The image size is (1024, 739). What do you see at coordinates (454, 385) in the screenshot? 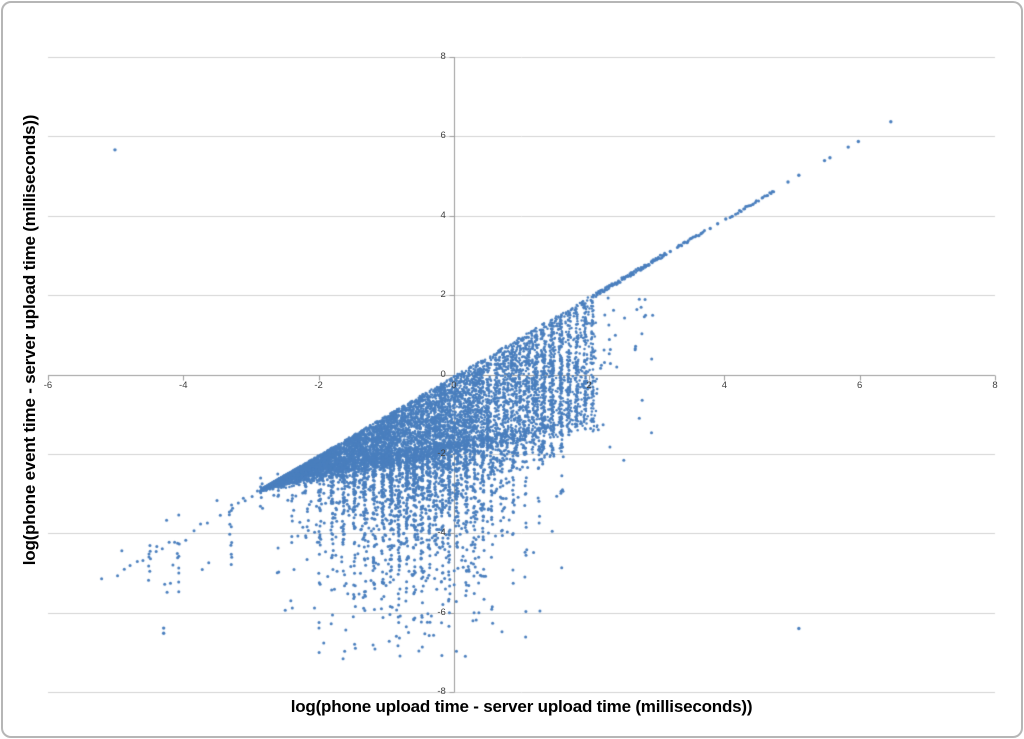
I see `x-tick-label: 0` at bounding box center [454, 385].